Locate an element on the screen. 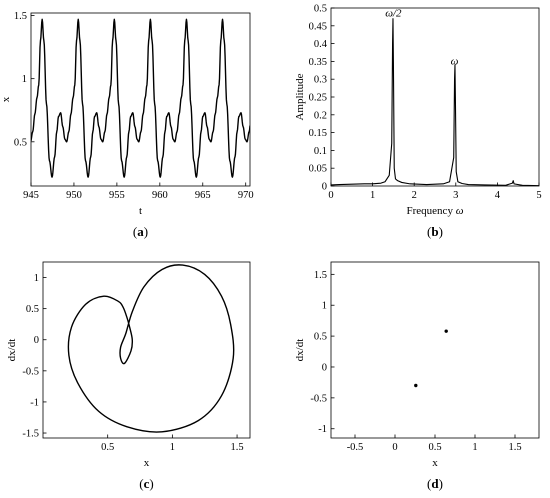  panel-label-letter: a is located at coordinates (140, 231).